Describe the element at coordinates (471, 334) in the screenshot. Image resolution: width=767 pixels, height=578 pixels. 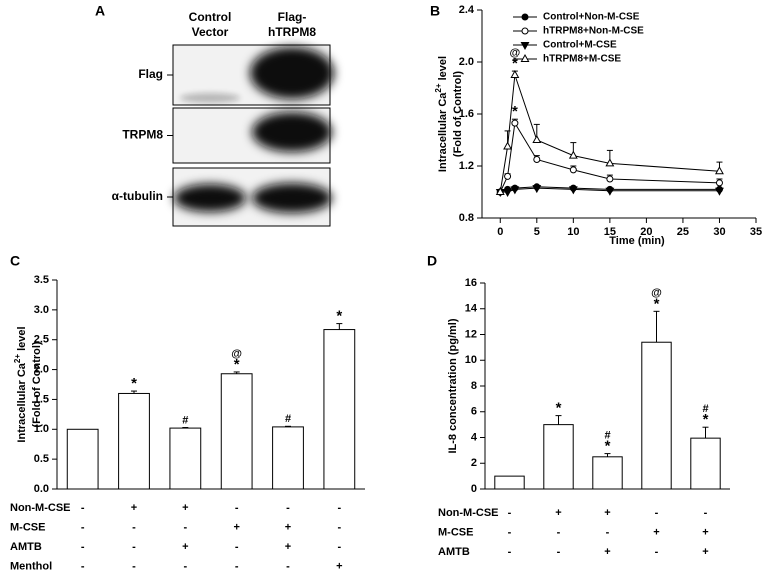
I see `y-tick-label: 12` at that location.